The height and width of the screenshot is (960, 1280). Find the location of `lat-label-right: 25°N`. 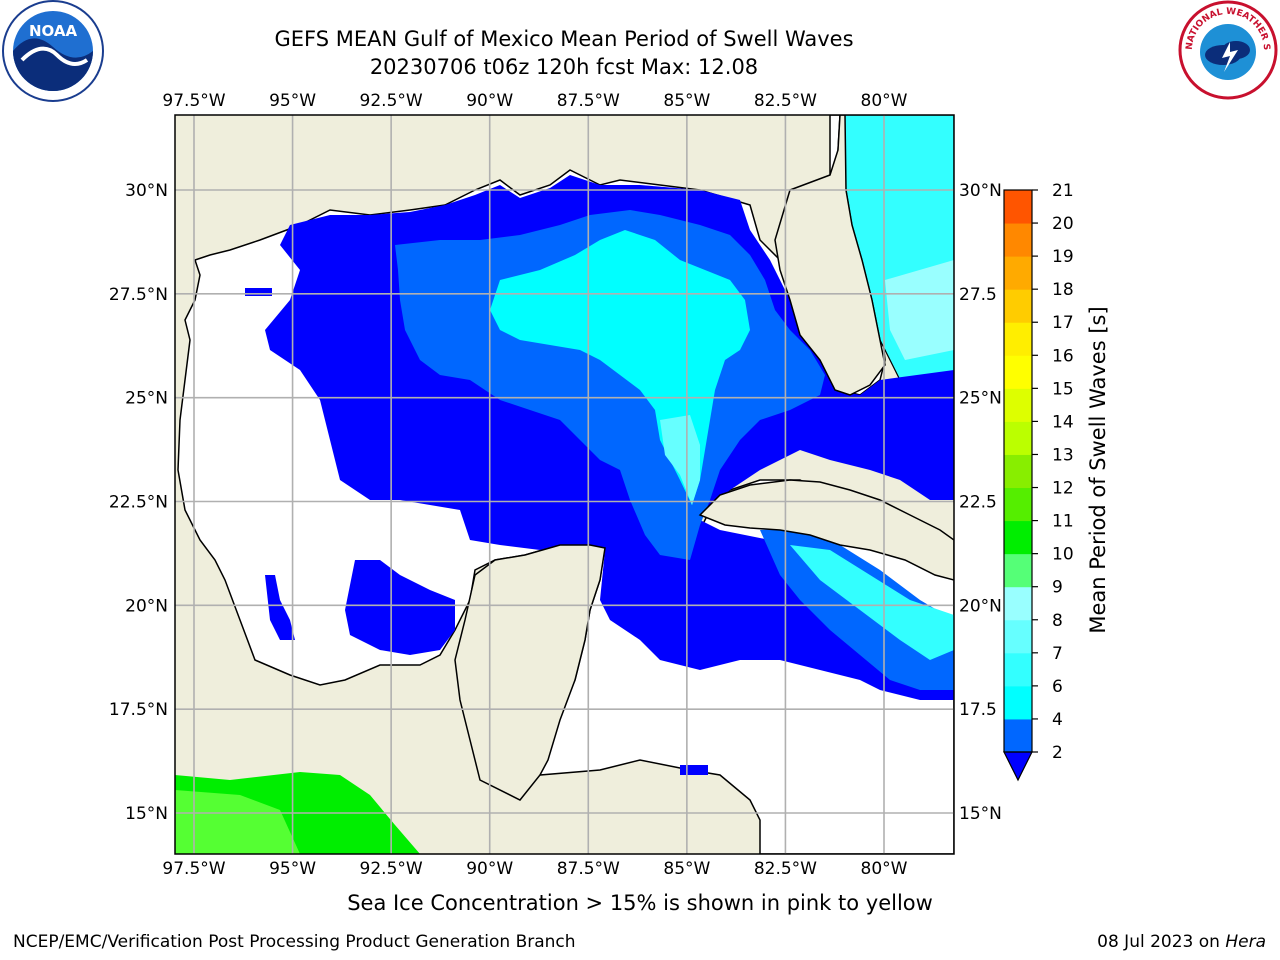

lat-label-right: 25°N is located at coordinates (980, 399).